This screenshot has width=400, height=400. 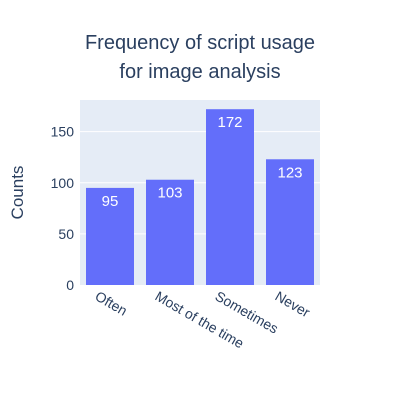 What do you see at coordinates (200, 43) in the screenshot?
I see `chart-title-line-1: Frequency of script usage` at bounding box center [200, 43].